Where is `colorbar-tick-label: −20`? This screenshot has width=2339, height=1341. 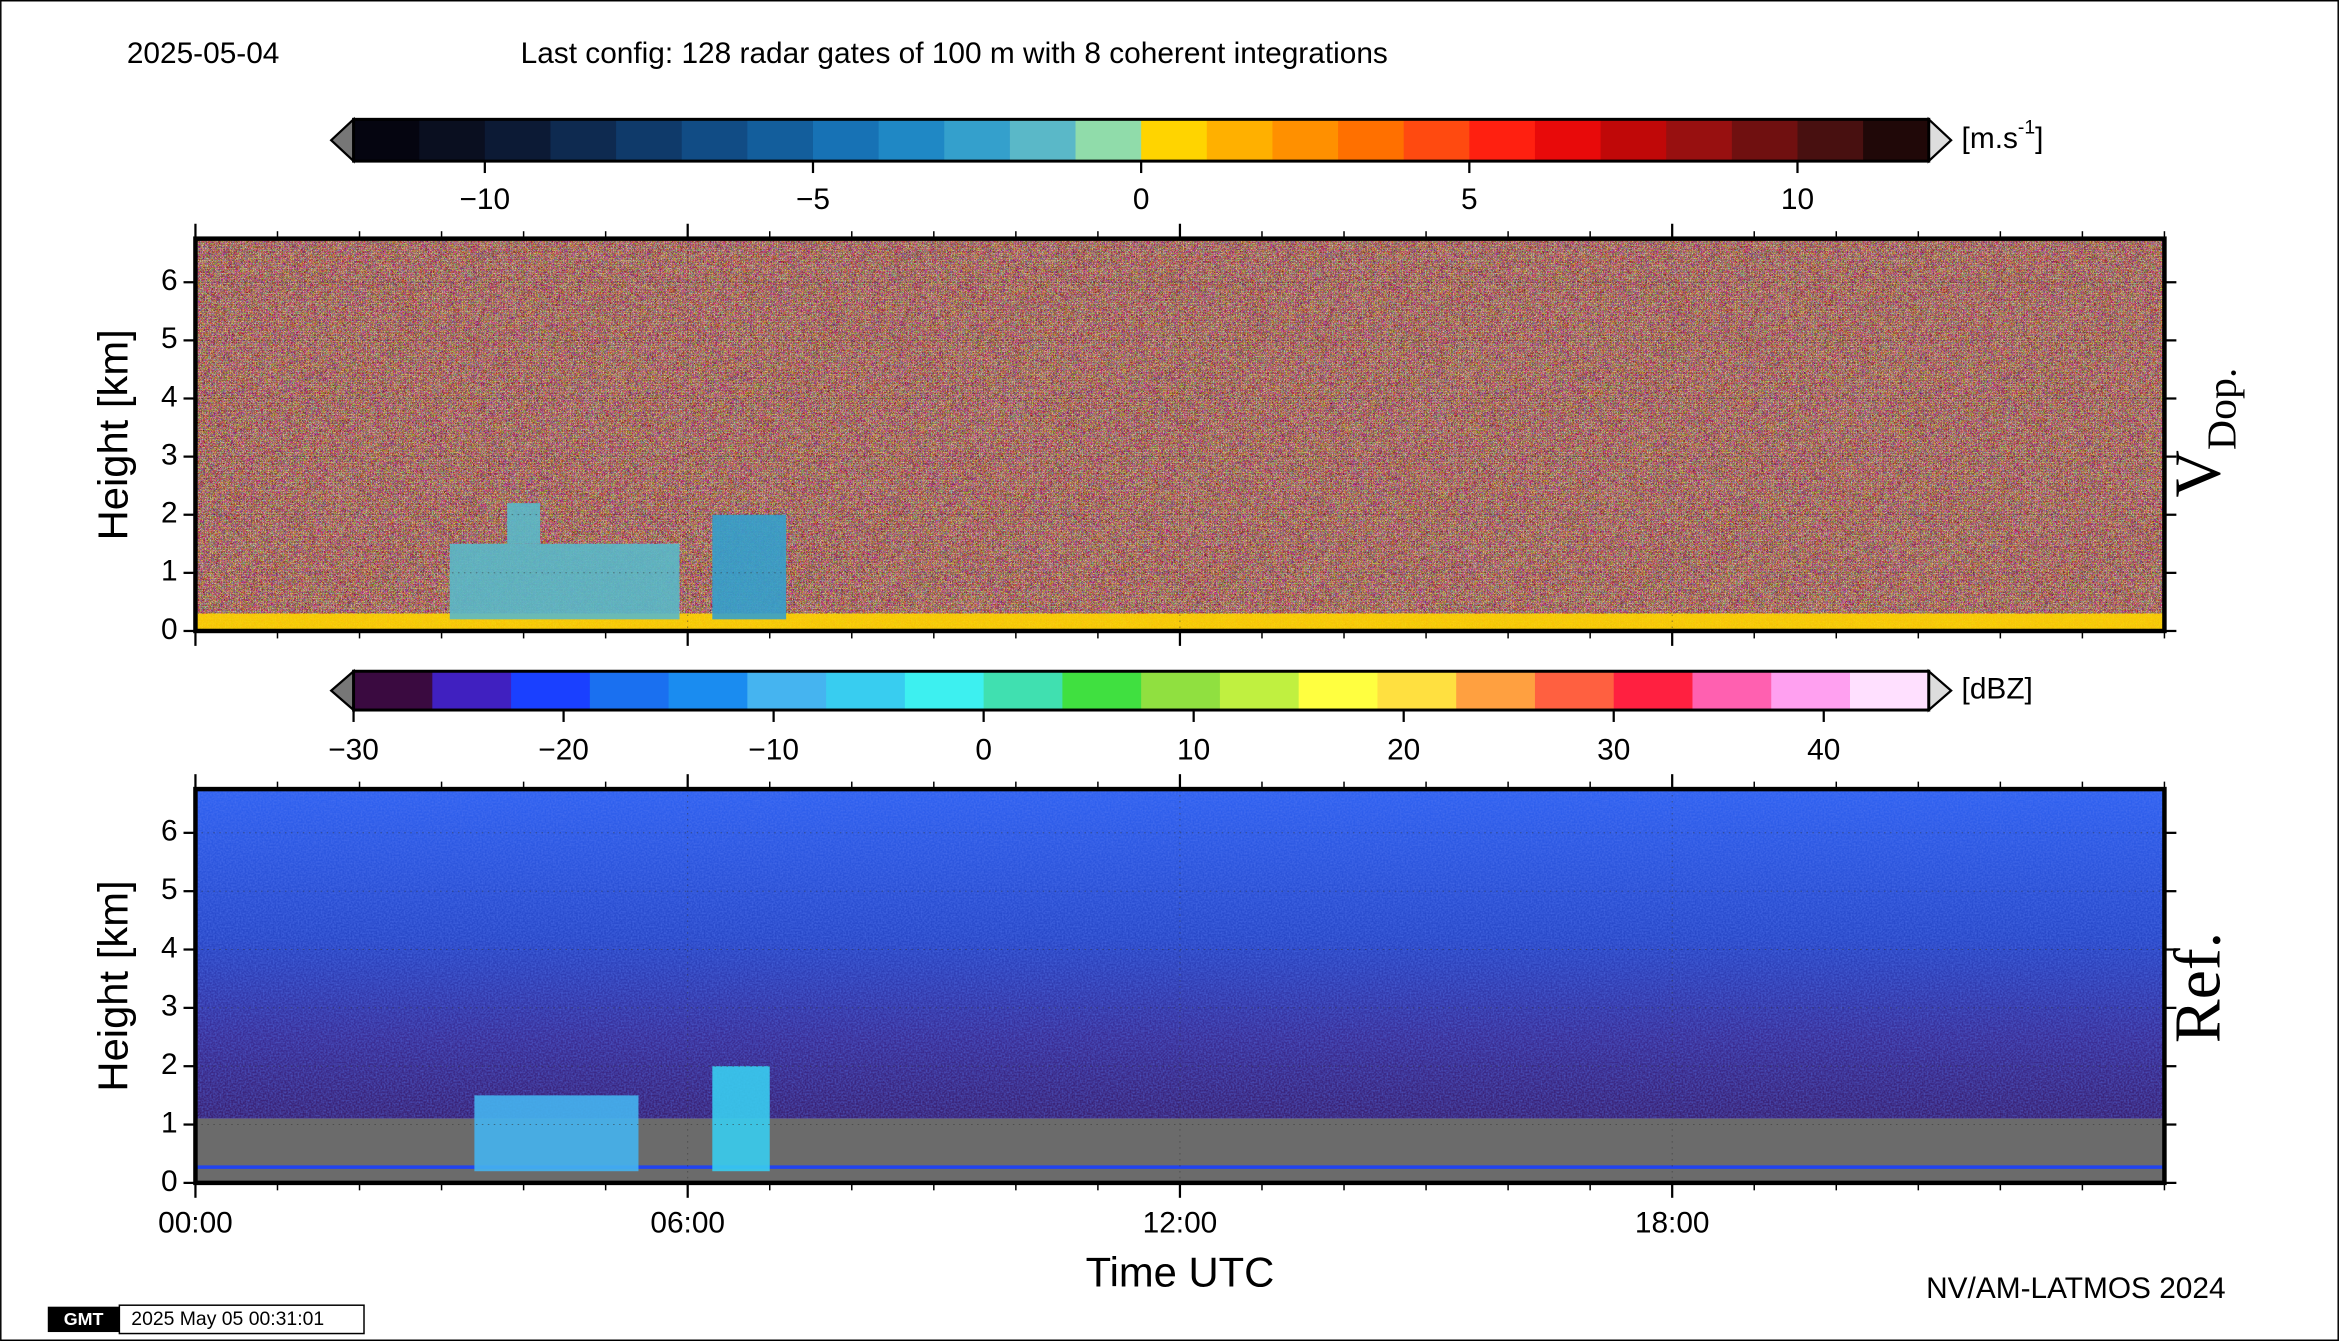 colorbar-tick-label: −20 is located at coordinates (563, 750).